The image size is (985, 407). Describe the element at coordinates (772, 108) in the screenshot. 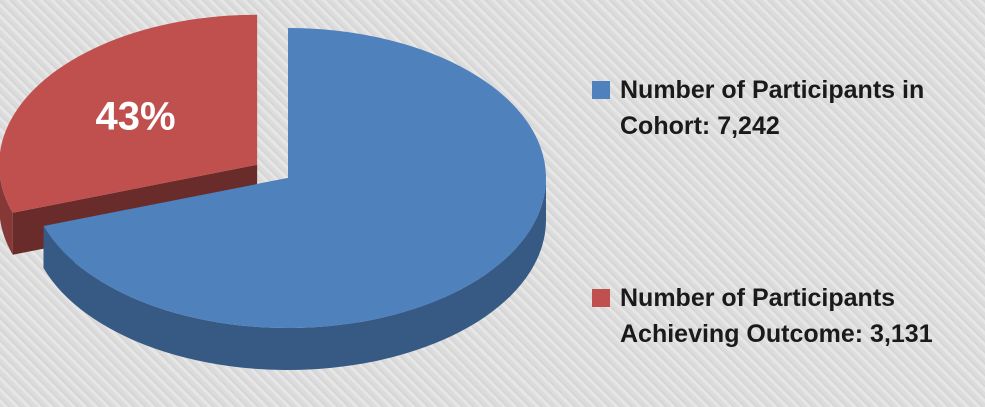

I see `legend-label: Number of Participants in Cohort: 7,242` at that location.